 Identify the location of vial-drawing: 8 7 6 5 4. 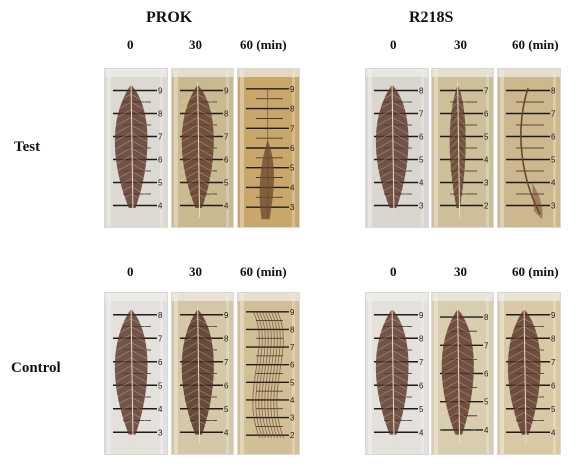
(462, 373).